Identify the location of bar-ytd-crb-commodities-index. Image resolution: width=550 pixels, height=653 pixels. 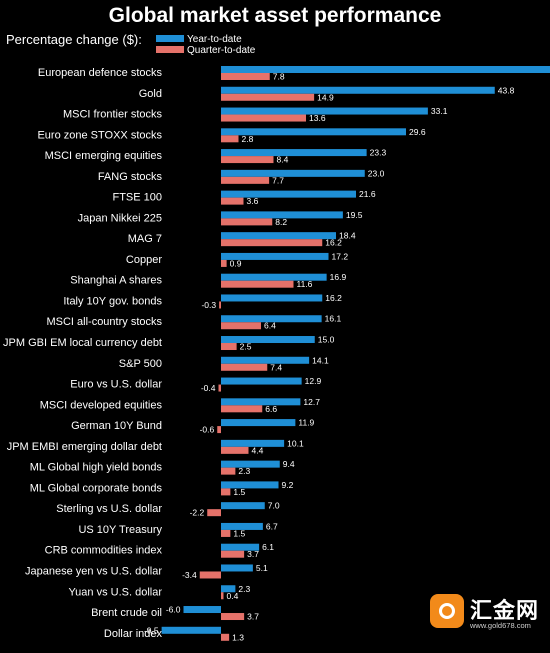
(240, 547).